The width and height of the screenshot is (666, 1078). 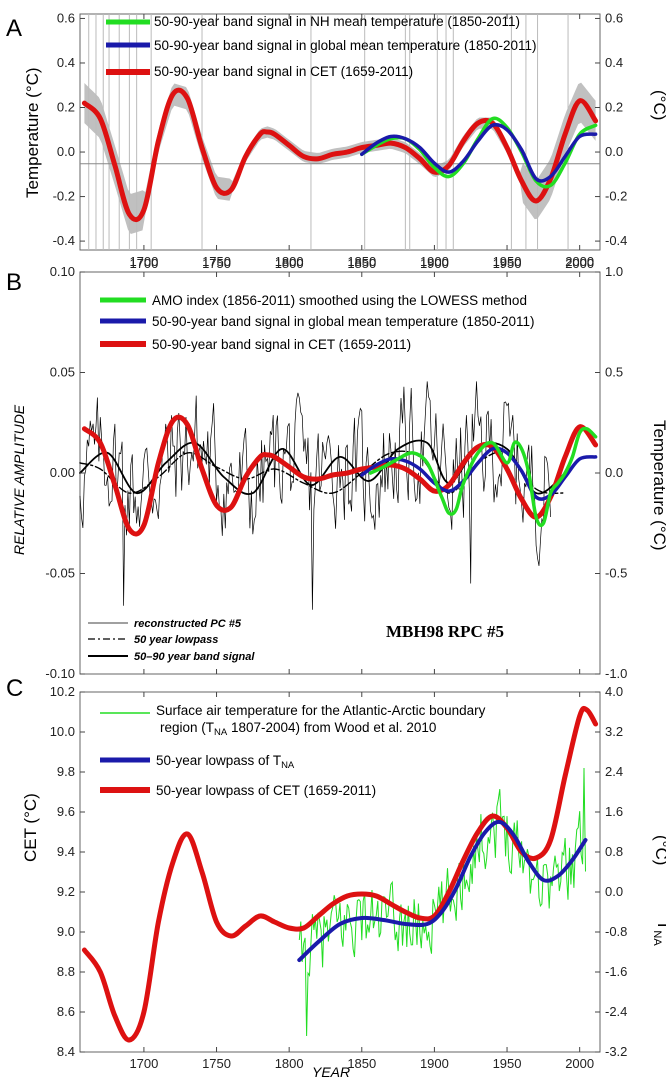 I want to click on y-tick-label: 8.4, so click(x=66, y=1051).